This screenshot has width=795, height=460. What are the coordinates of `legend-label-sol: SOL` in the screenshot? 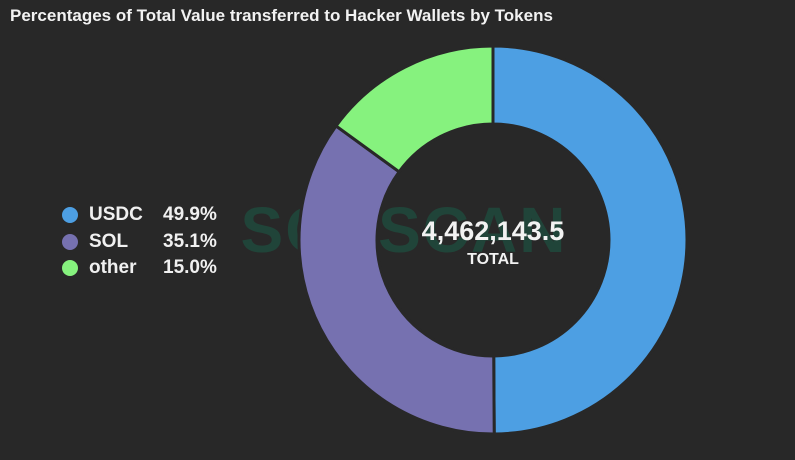 It's located at (109, 241).